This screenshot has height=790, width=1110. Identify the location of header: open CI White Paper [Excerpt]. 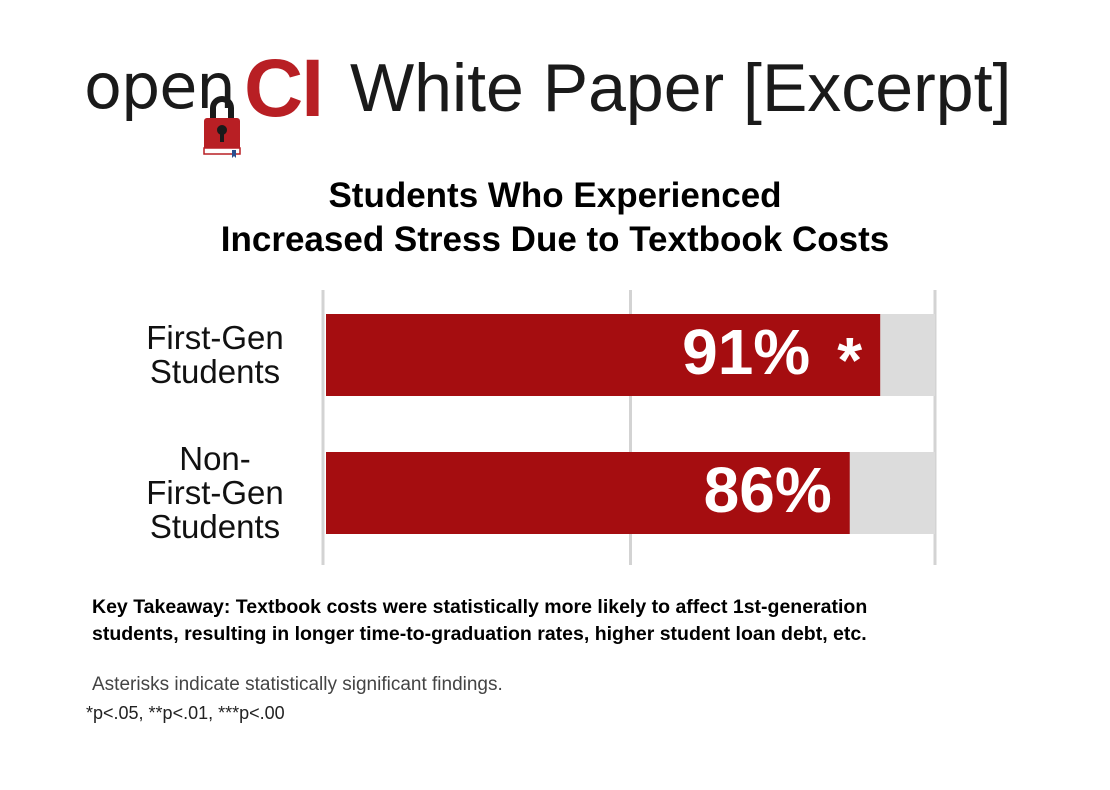
(564, 104).